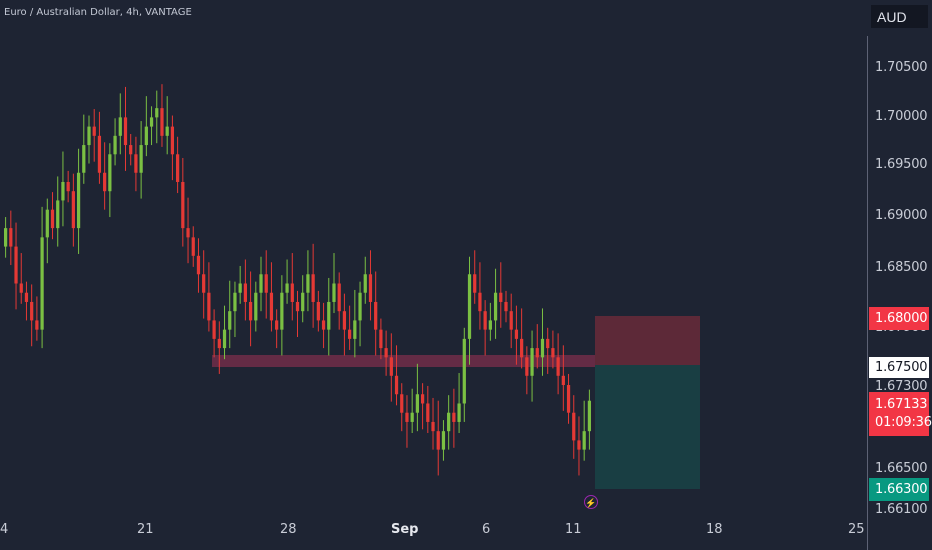  What do you see at coordinates (899, 318) in the screenshot?
I see `stop-price-tag: 1.68000` at bounding box center [899, 318].